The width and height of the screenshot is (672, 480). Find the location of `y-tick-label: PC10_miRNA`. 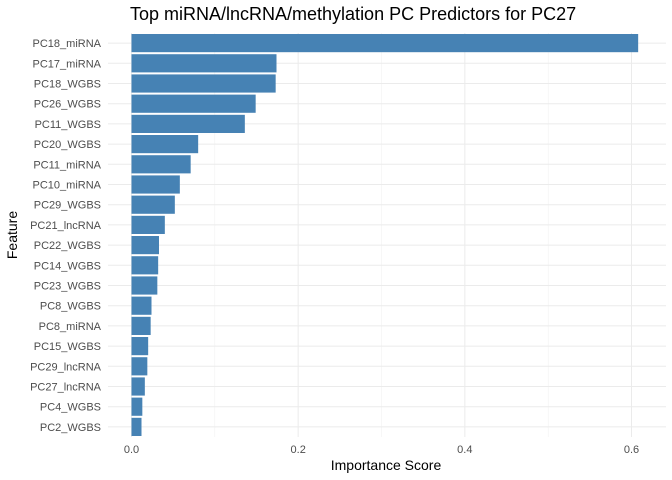

y-tick-label: PC10_miRNA is located at coordinates (67, 186).